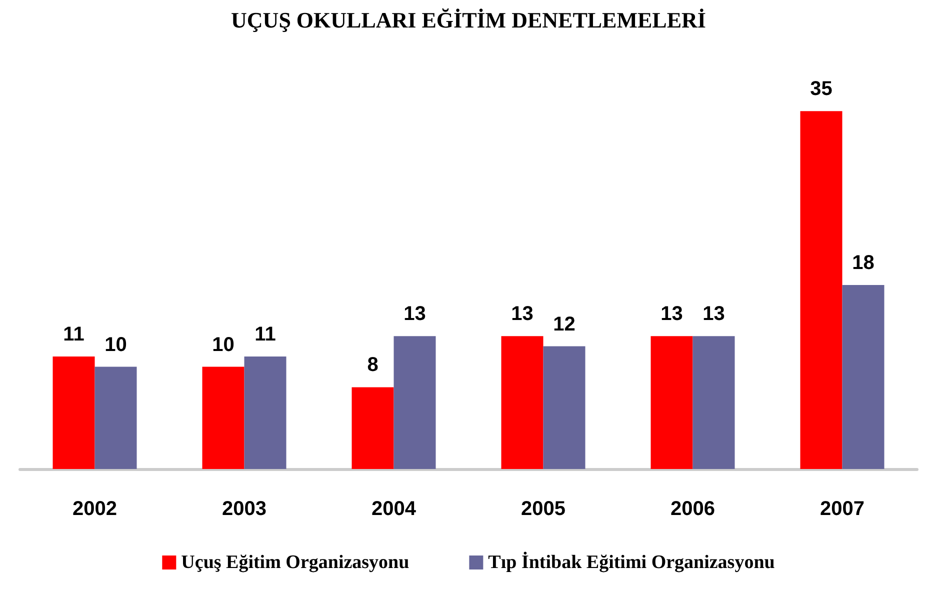 The image size is (937, 589). Describe the element at coordinates (632, 562) in the screenshot. I see `legend-label: Tıp İntibak Eğitimi Organizasyonu` at that location.